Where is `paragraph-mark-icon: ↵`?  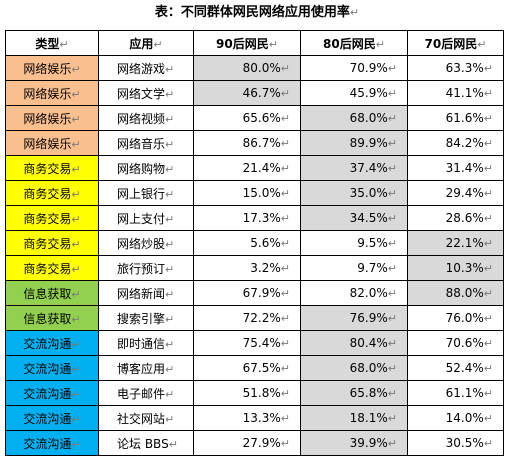 paragraph-mark-icon: ↵ is located at coordinates (354, 12).